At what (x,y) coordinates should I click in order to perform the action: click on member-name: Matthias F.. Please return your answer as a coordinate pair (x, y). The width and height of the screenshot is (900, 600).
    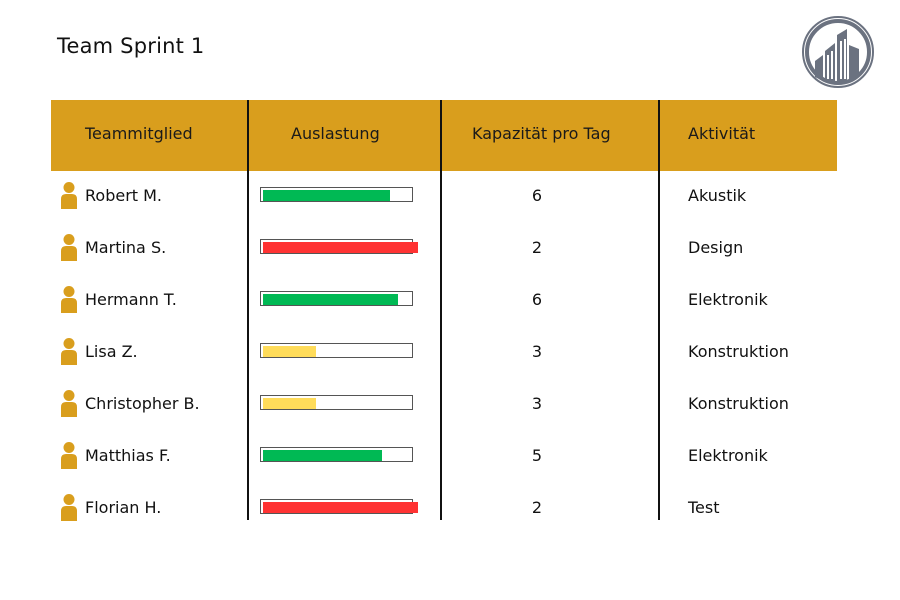
    Looking at the image, I should click on (128, 455).